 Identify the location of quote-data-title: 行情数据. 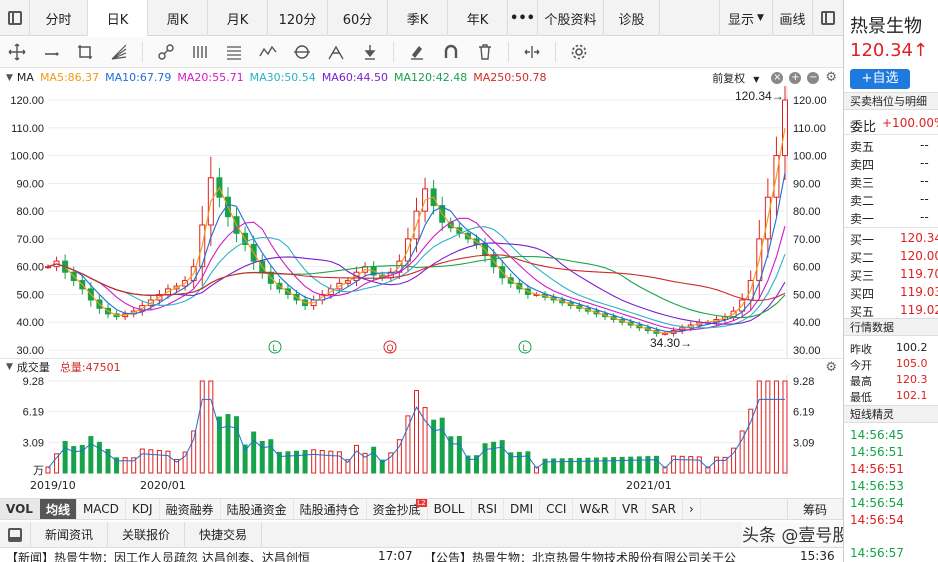
(891, 327).